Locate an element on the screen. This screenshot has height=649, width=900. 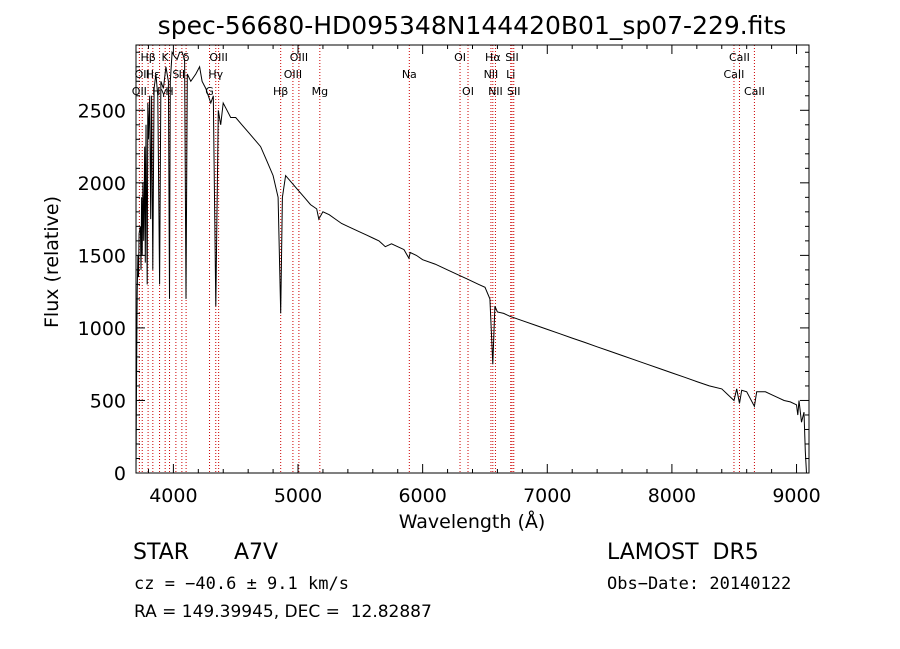
line-label: δ is located at coordinates (186, 57).